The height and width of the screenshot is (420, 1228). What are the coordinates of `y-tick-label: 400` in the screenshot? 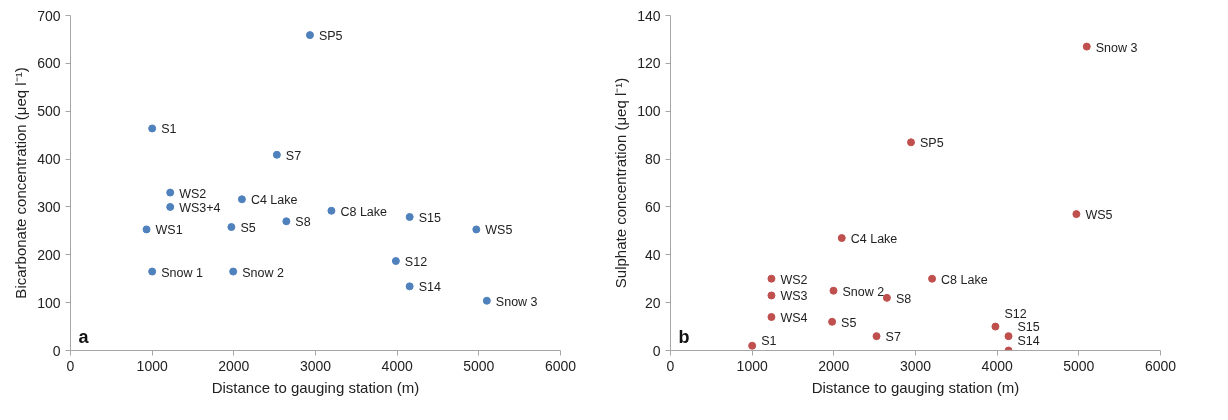 It's located at (49, 159).